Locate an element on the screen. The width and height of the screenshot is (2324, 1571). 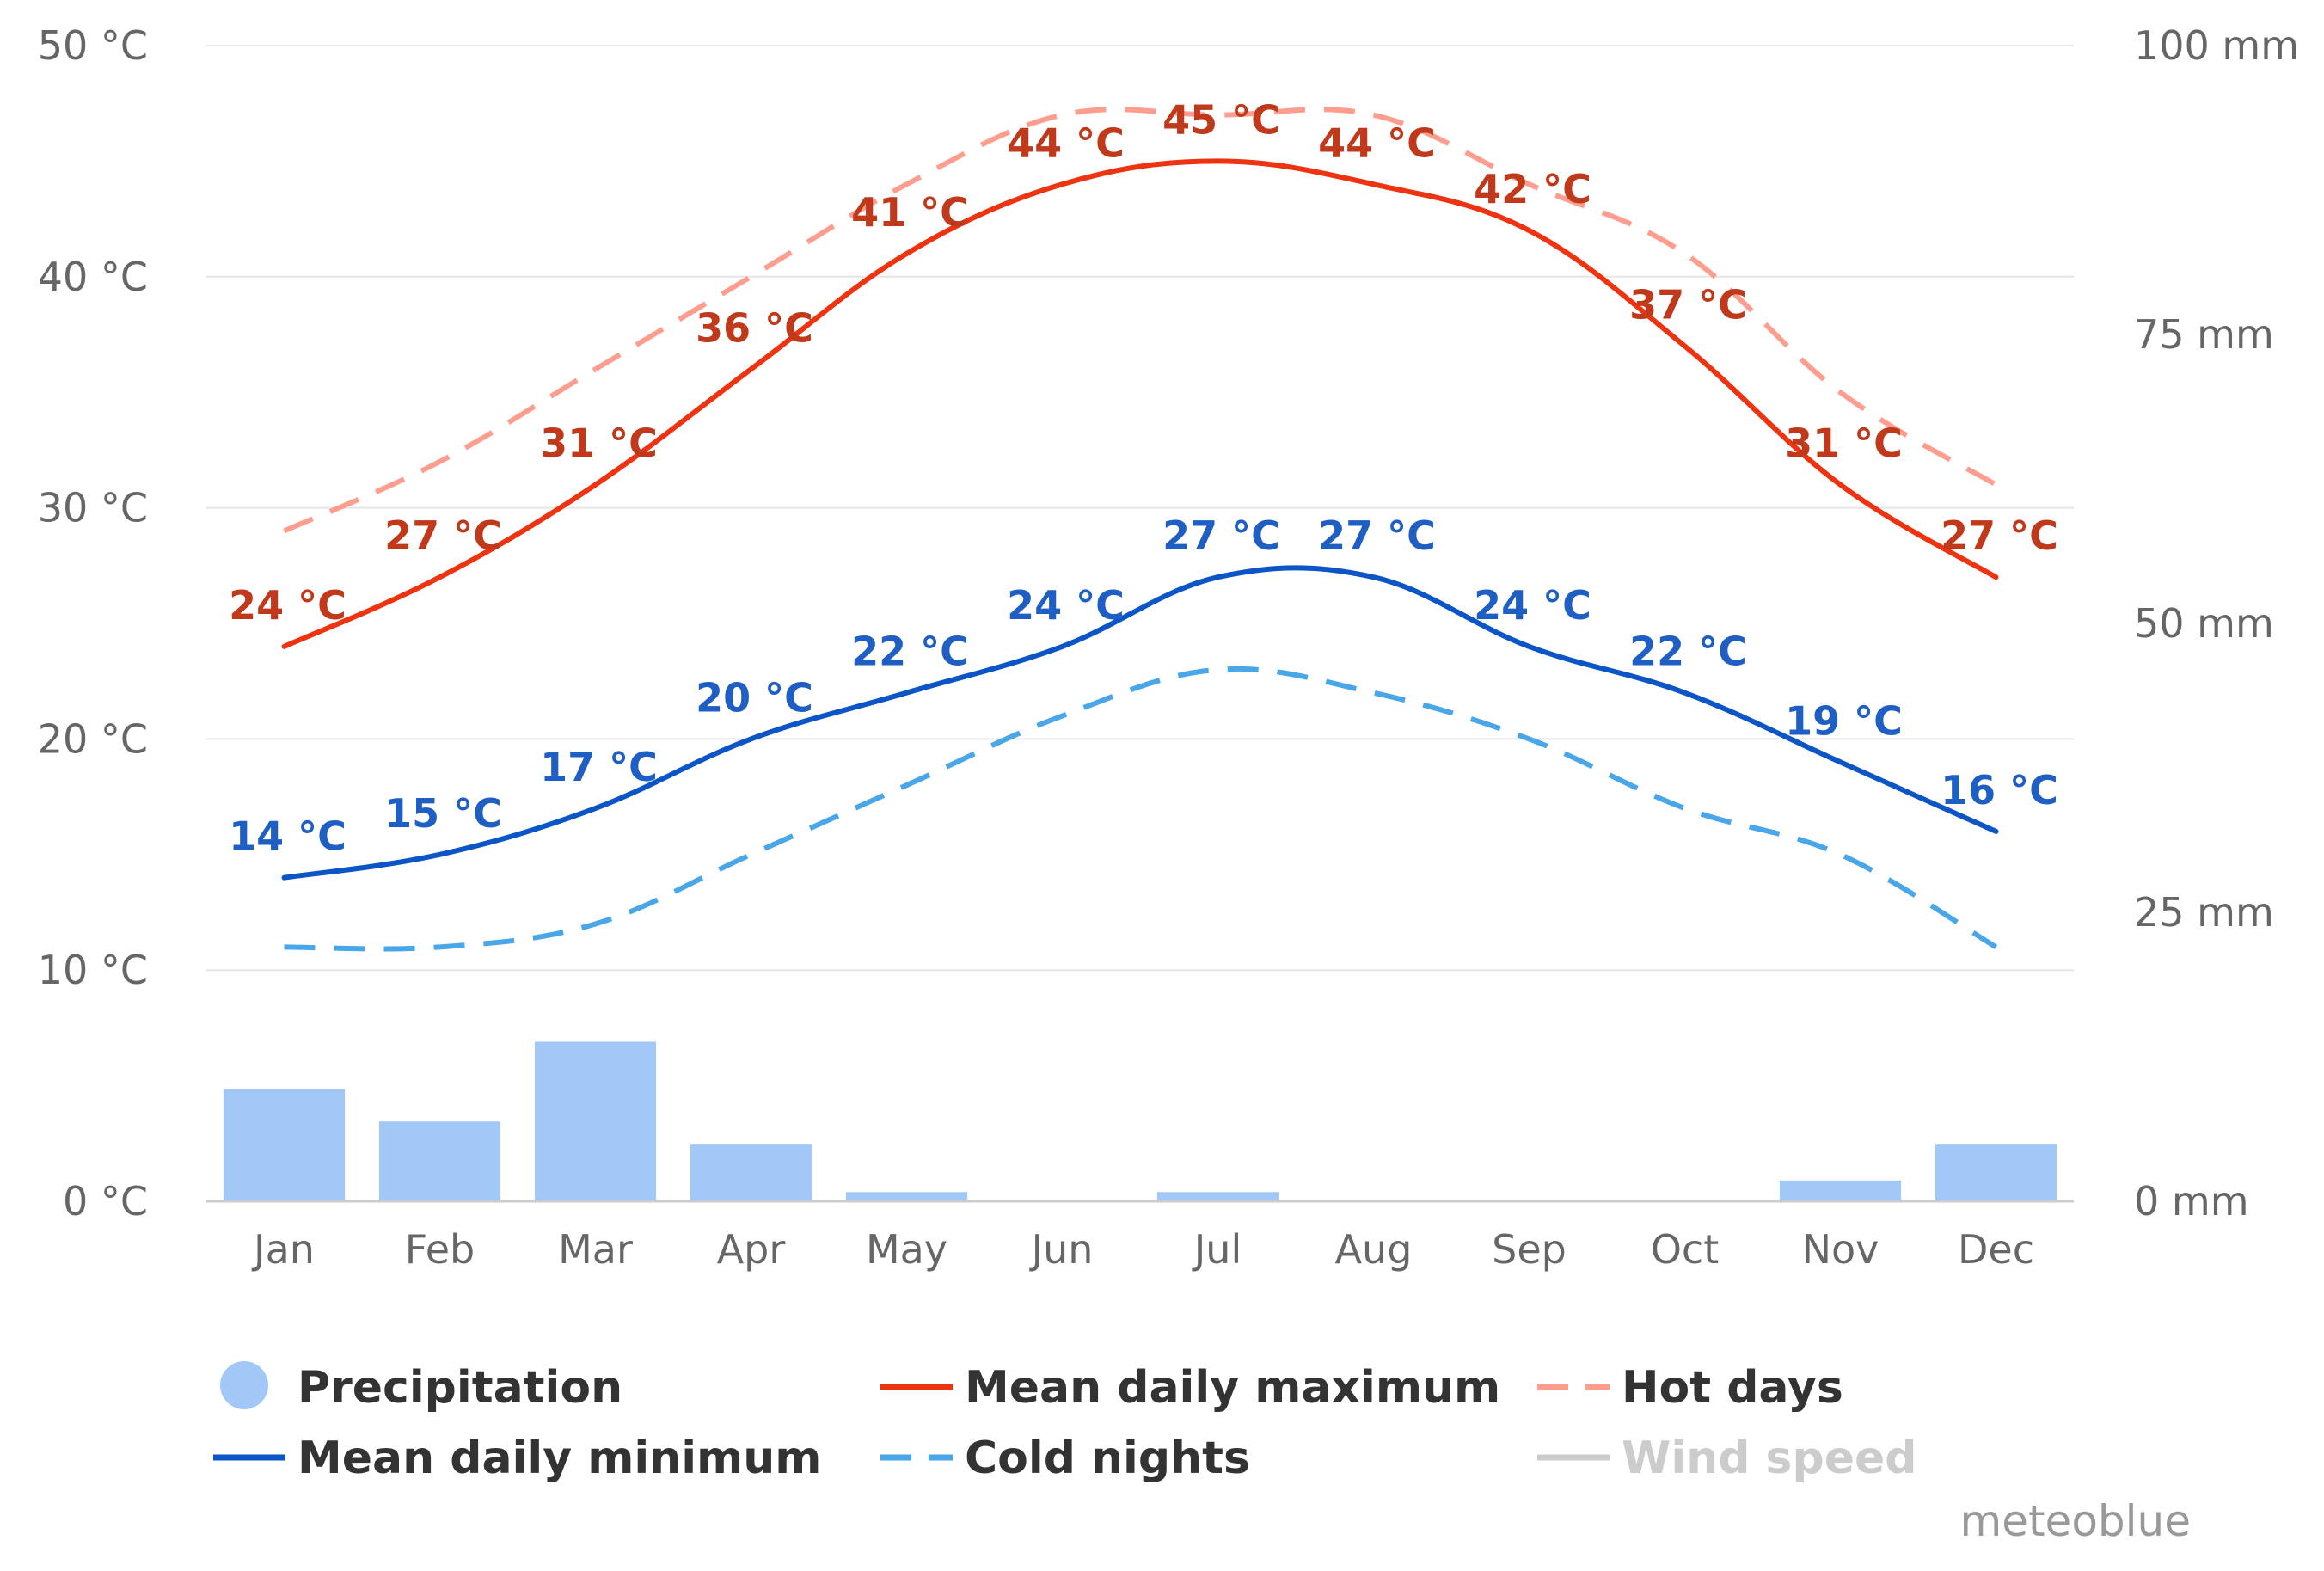
x-tick-label-jun: Jun is located at coordinates (1061, 1249).